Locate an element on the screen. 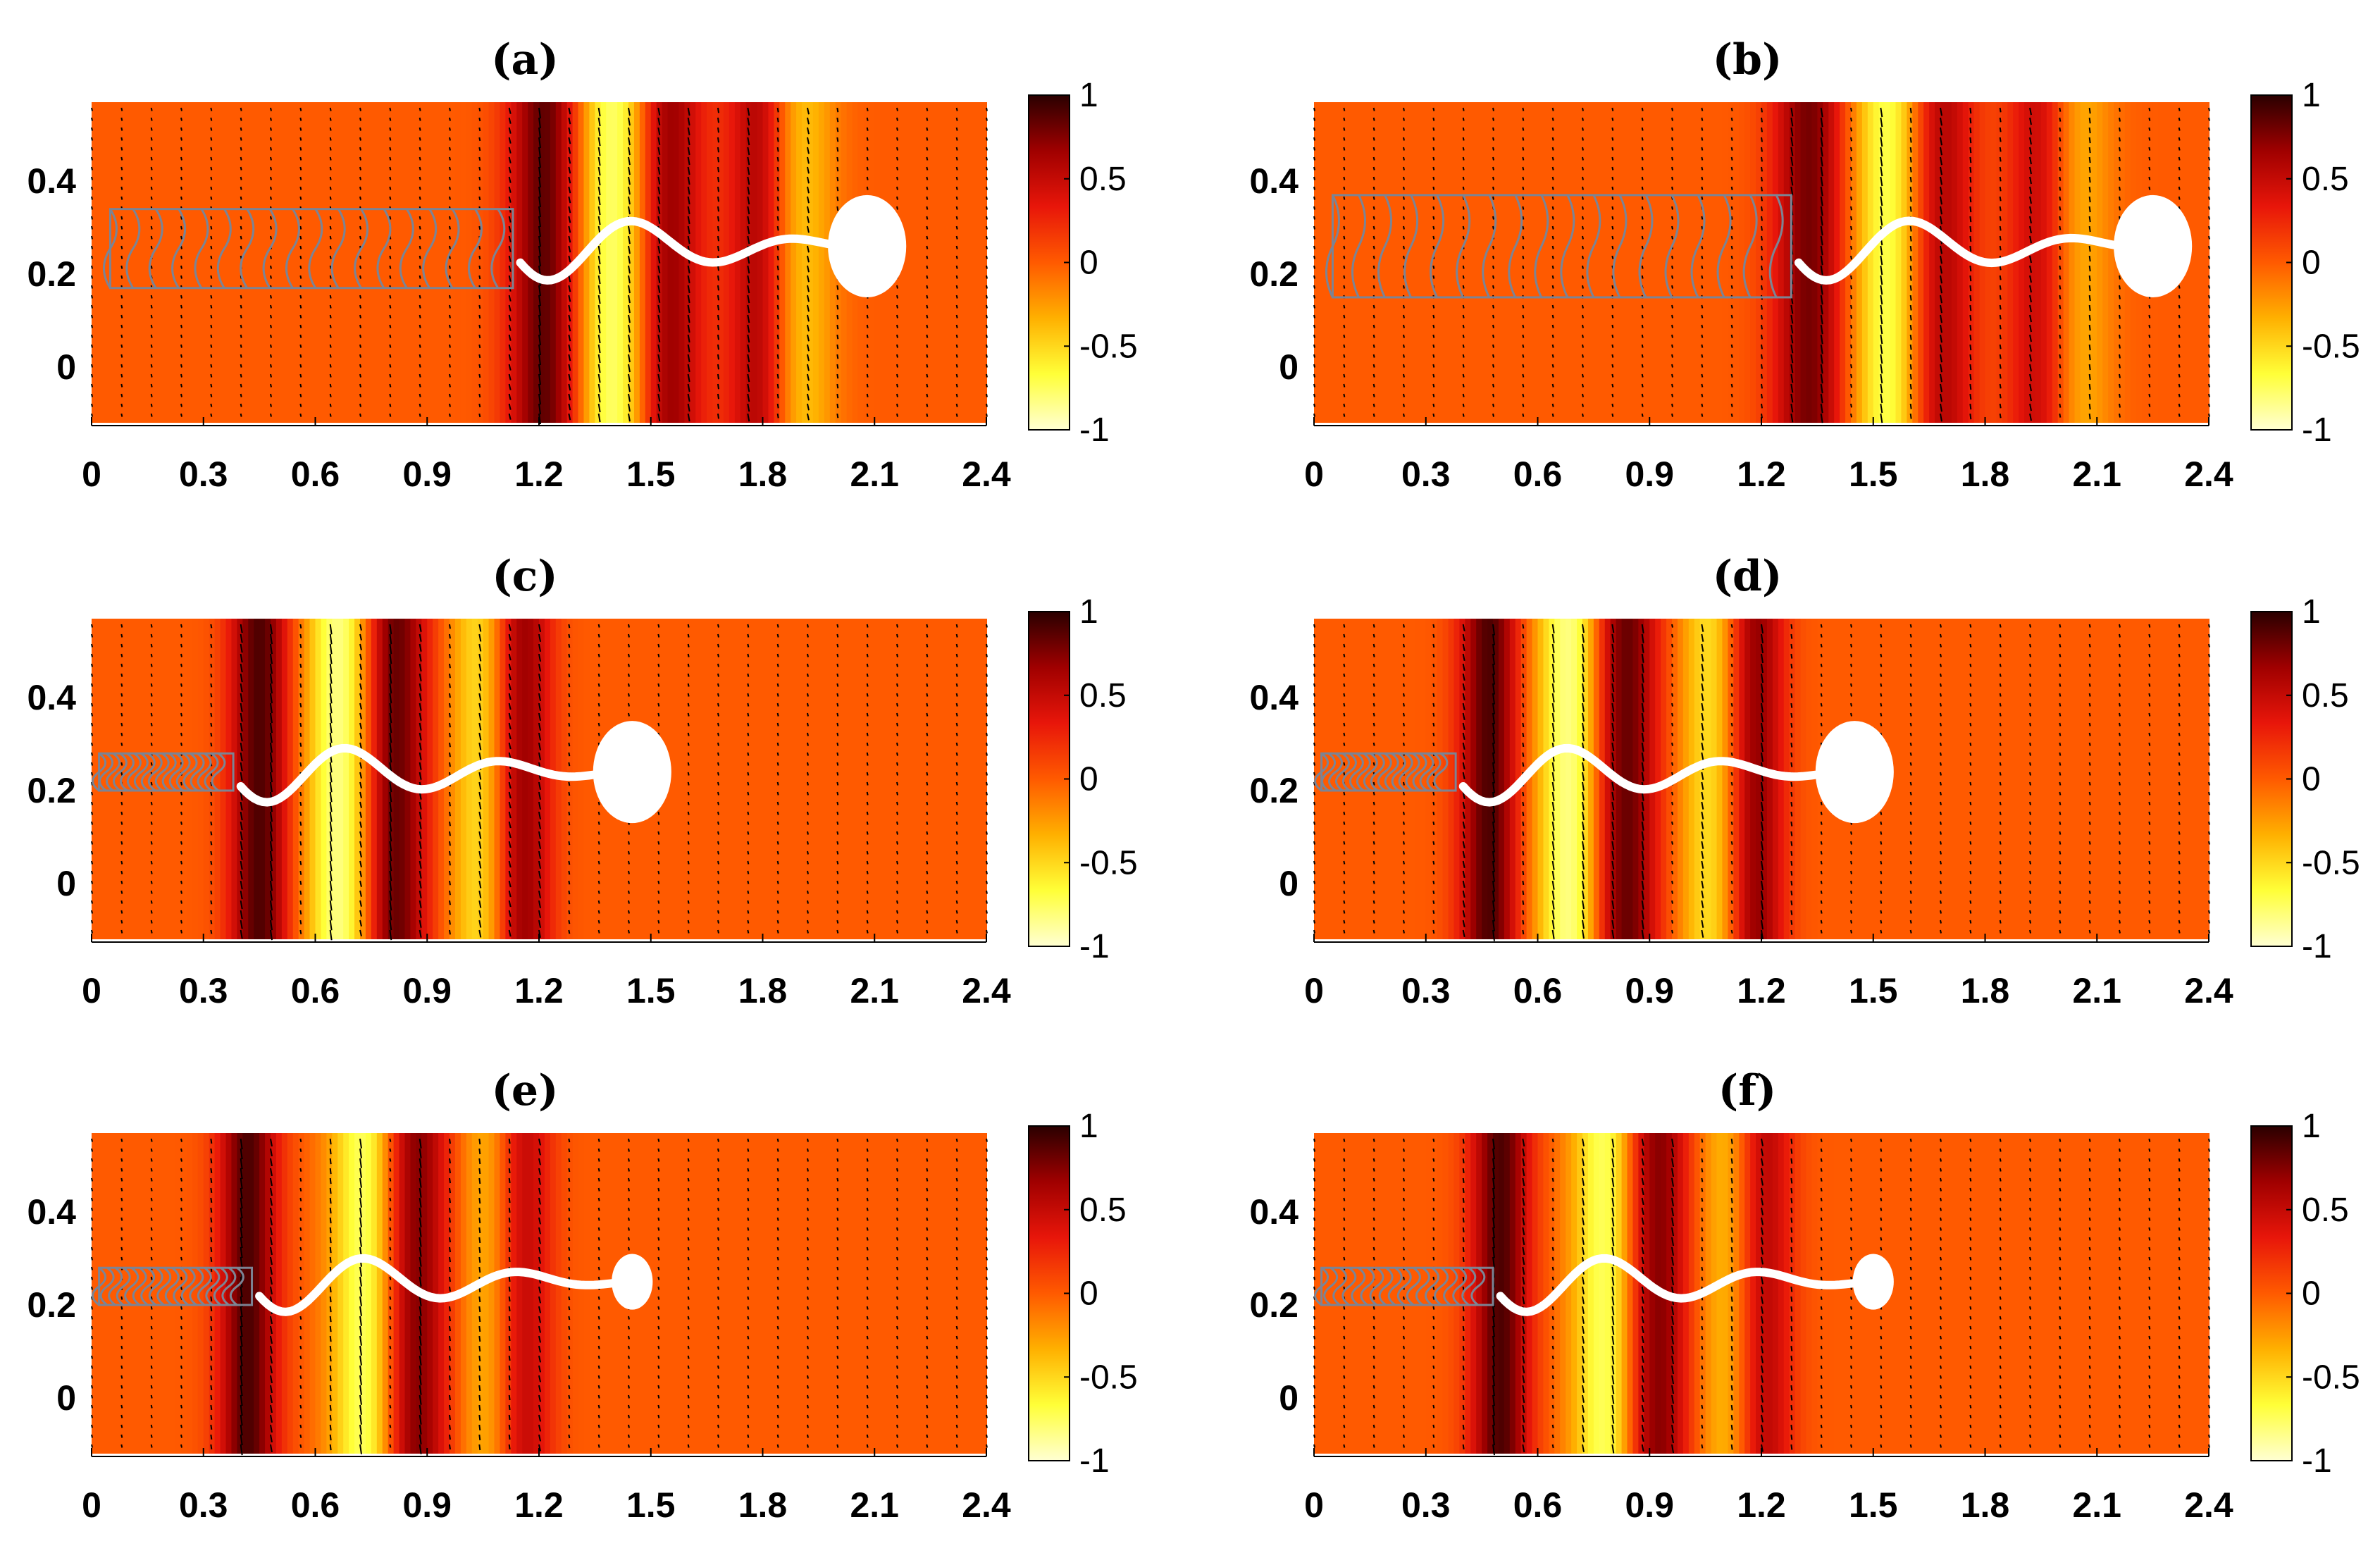 This screenshot has height=1553, width=2380. colorbar-tick-label: 0 is located at coordinates (1088, 779).